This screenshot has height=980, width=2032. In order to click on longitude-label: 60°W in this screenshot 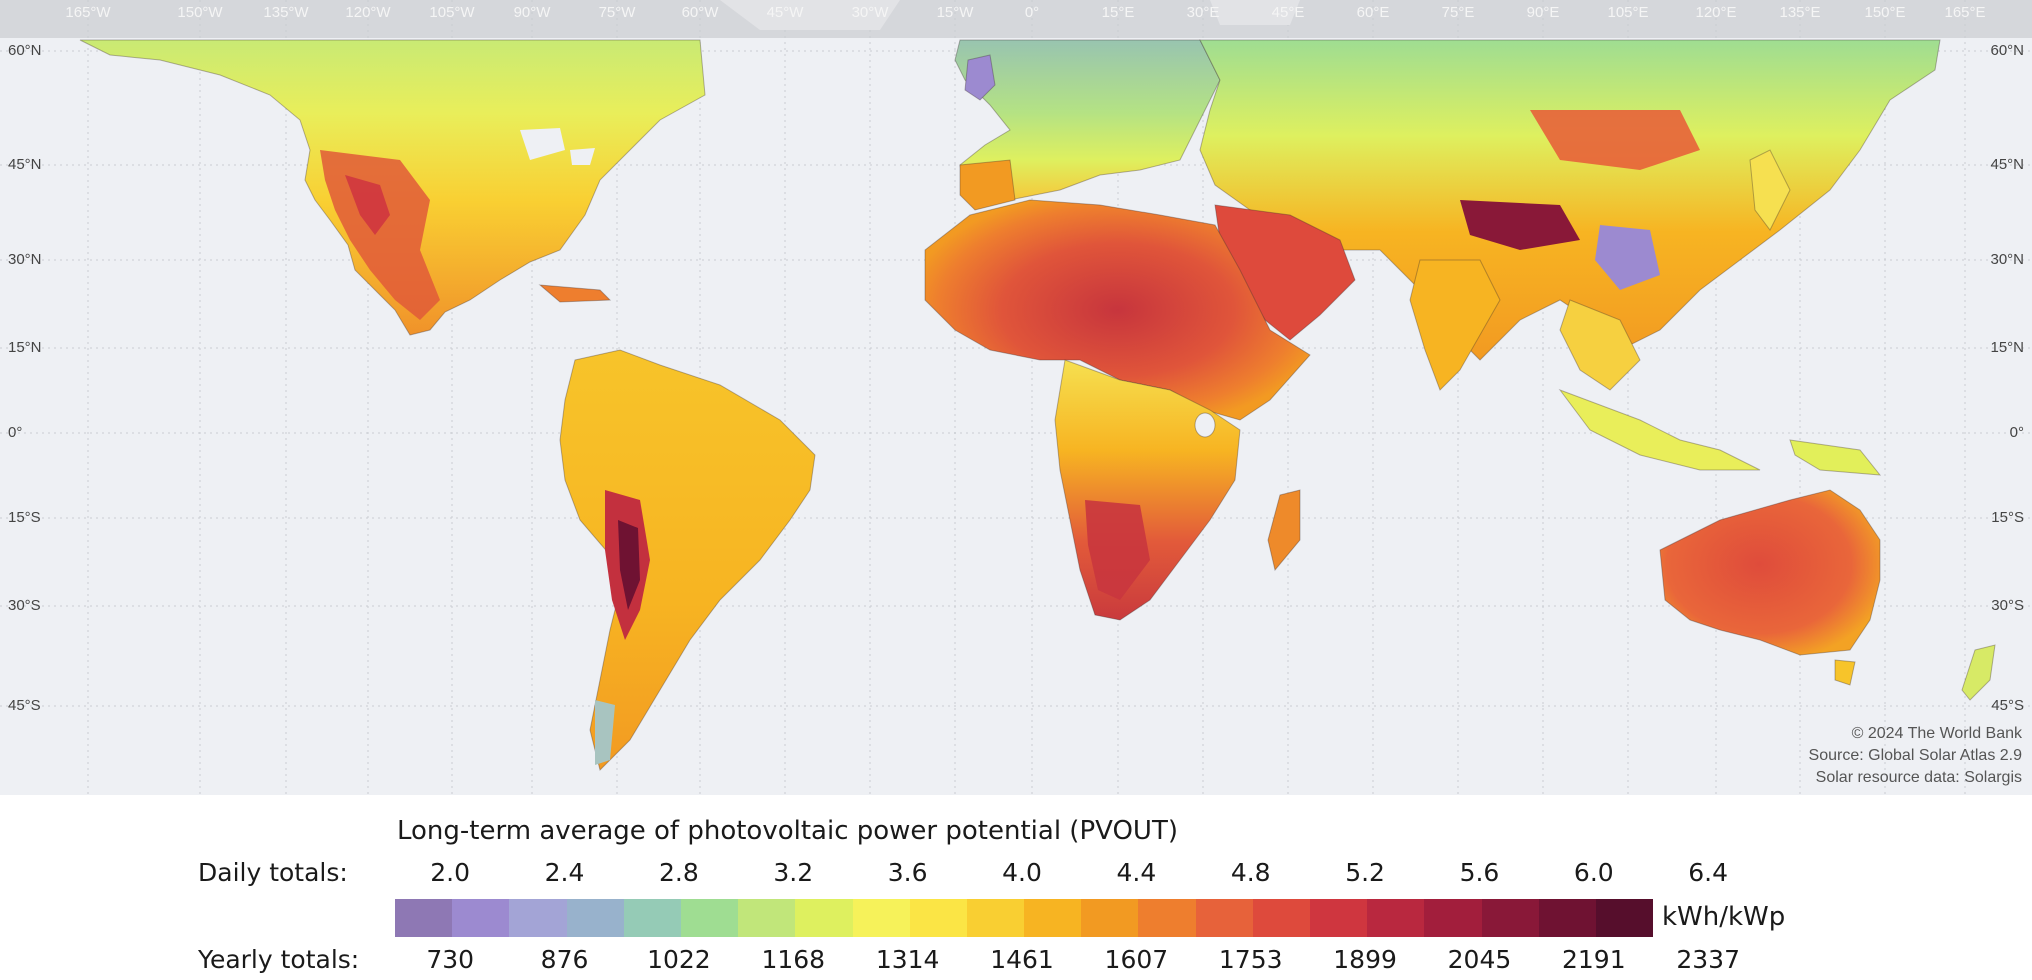, I will do `click(701, 12)`.